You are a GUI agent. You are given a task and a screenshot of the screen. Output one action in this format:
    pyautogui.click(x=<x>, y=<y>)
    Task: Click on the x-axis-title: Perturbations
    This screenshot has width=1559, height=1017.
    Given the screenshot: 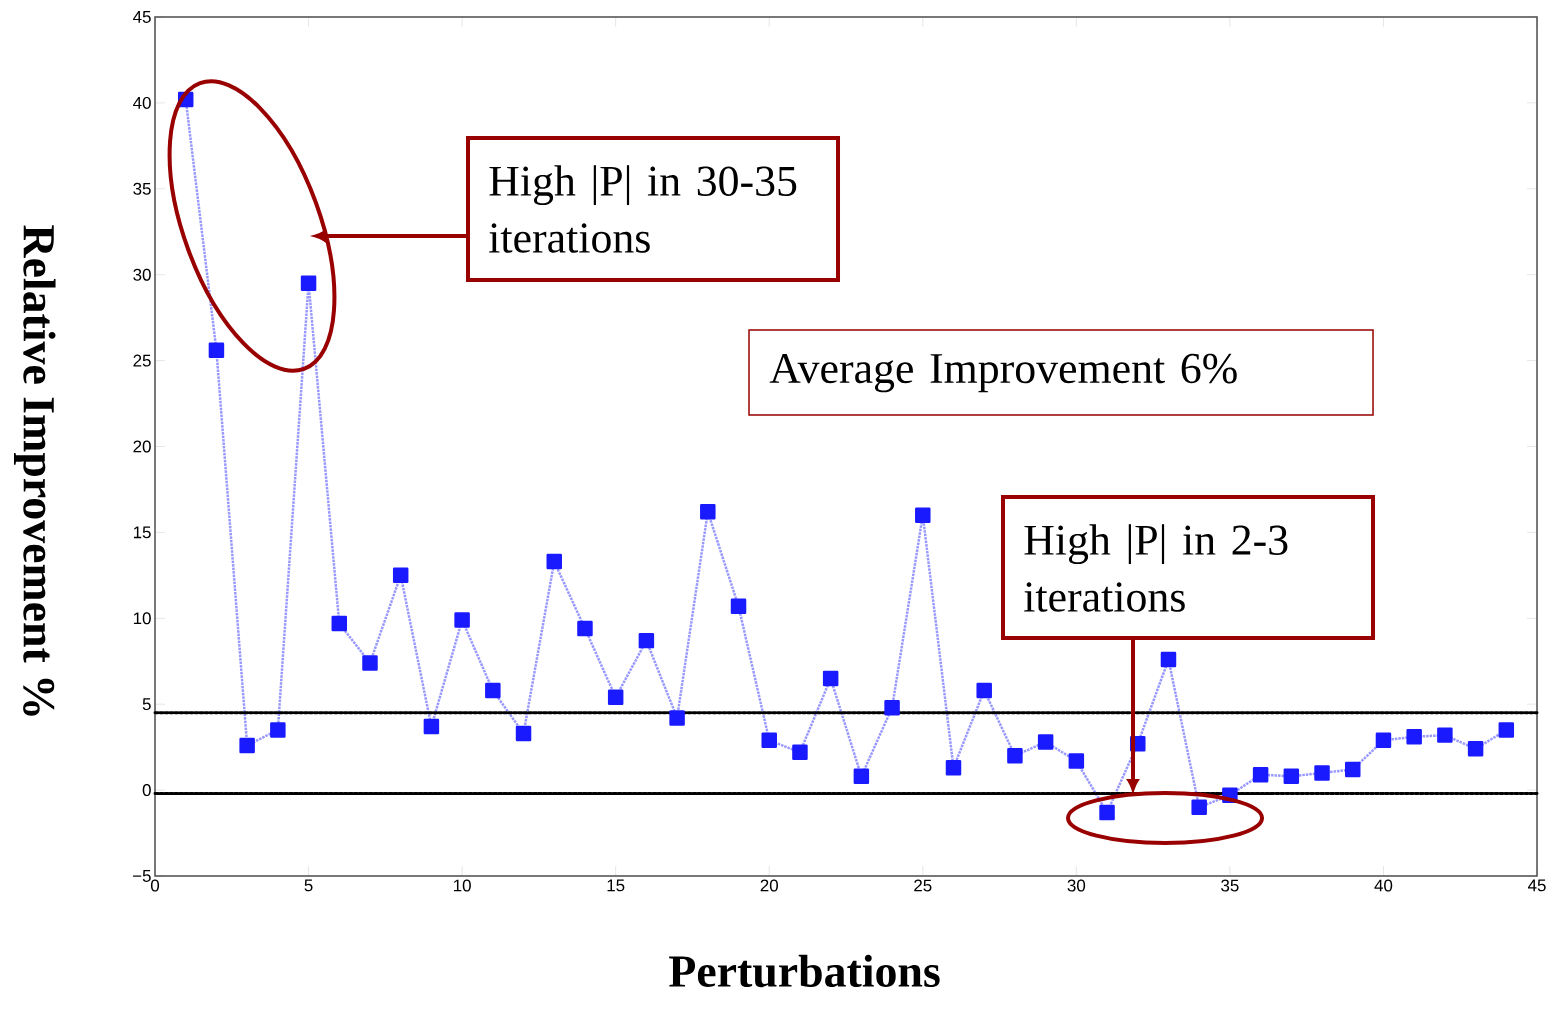 What is the action you would take?
    pyautogui.click(x=804, y=971)
    